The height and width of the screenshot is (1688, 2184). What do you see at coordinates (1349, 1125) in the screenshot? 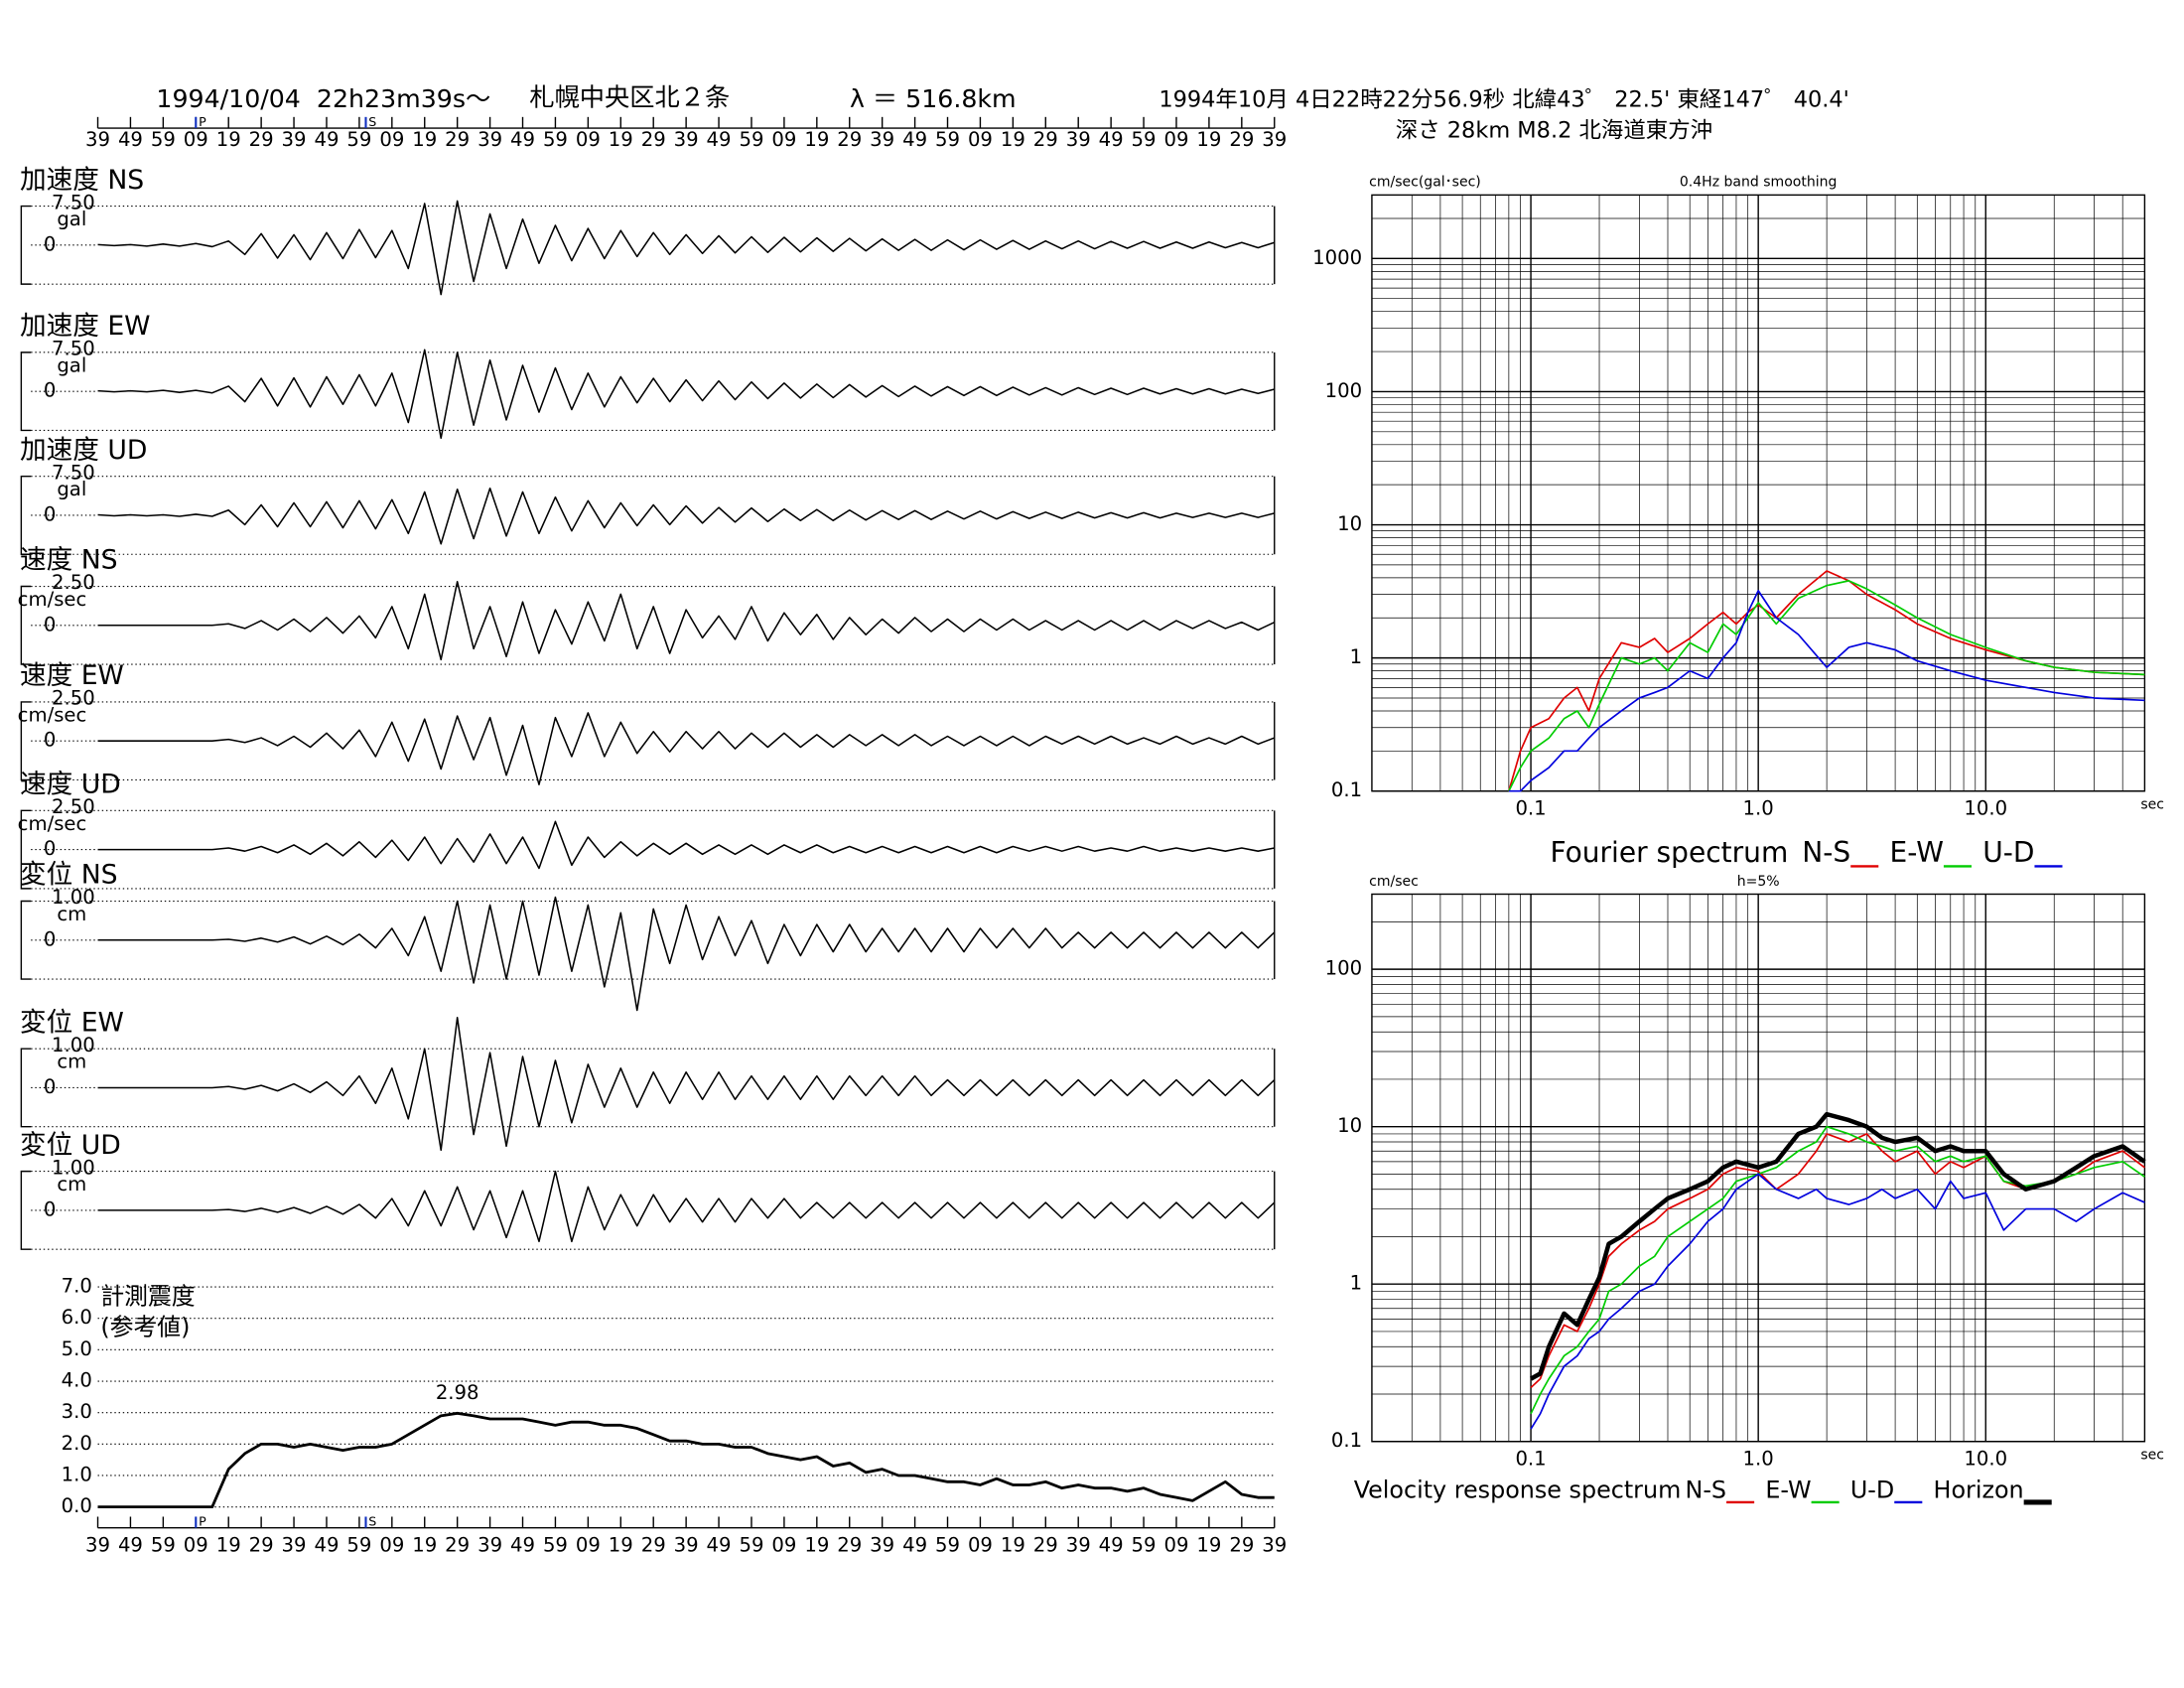
I see `y-tick-label: 10` at bounding box center [1349, 1125].